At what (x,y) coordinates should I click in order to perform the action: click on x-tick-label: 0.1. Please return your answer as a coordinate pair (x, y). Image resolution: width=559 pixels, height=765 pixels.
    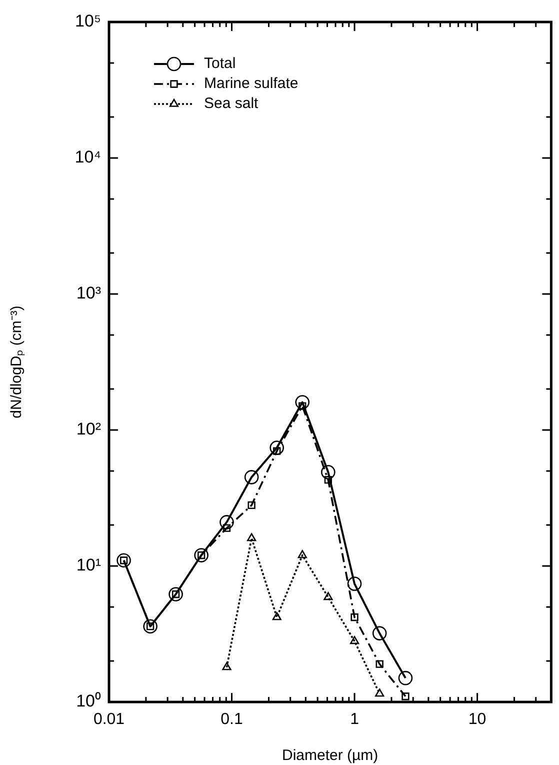
    Looking at the image, I should click on (231, 719).